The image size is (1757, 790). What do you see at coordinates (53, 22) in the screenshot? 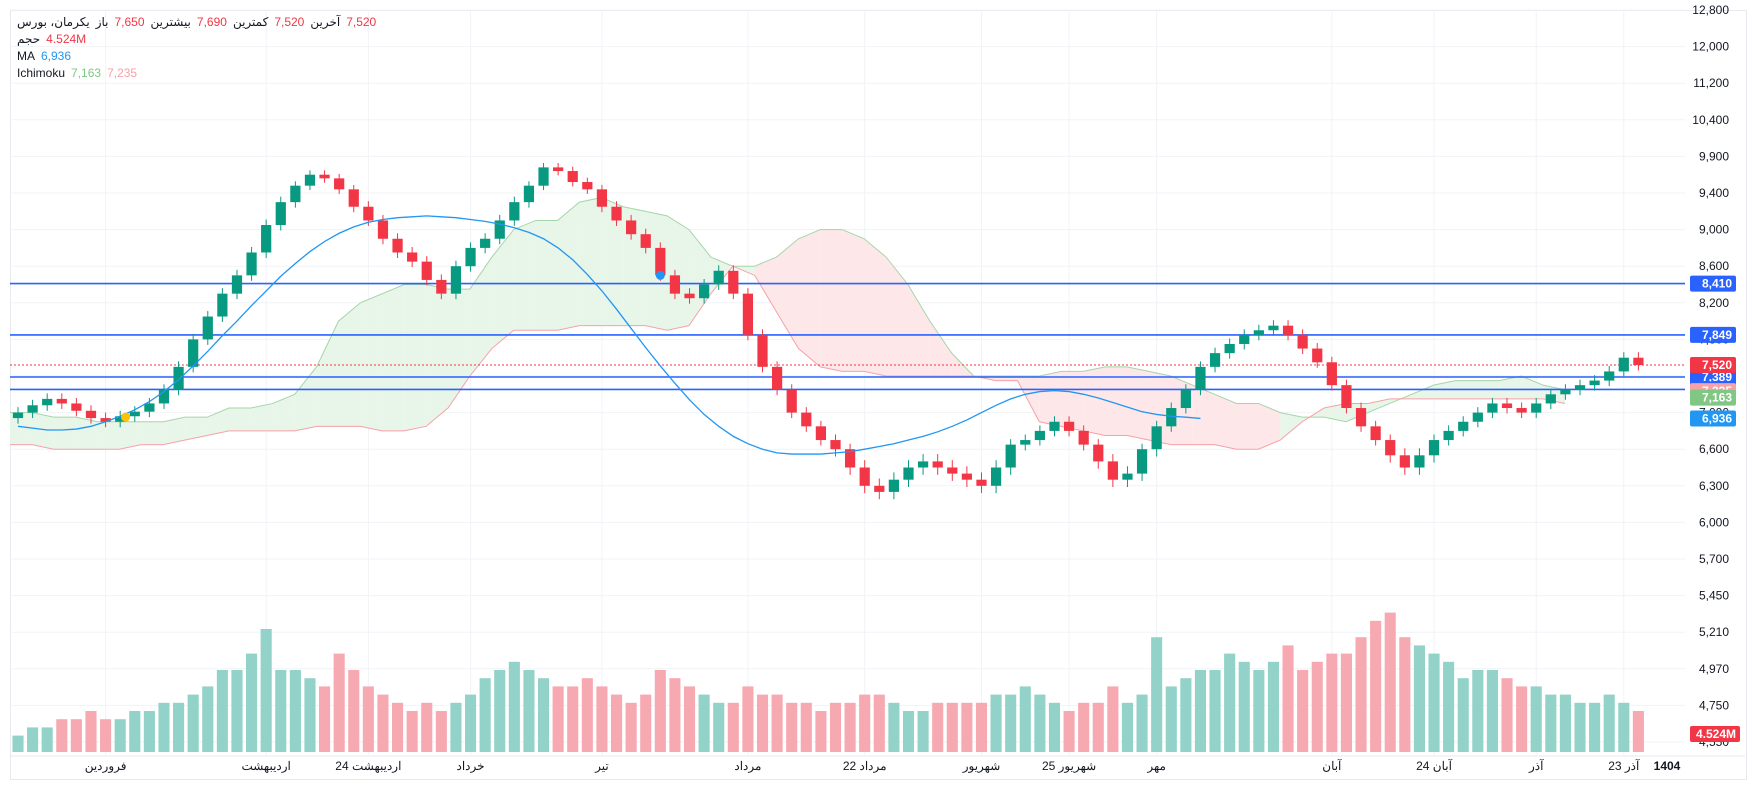
I see `symbol-name: یکرمان، بورس` at bounding box center [53, 22].